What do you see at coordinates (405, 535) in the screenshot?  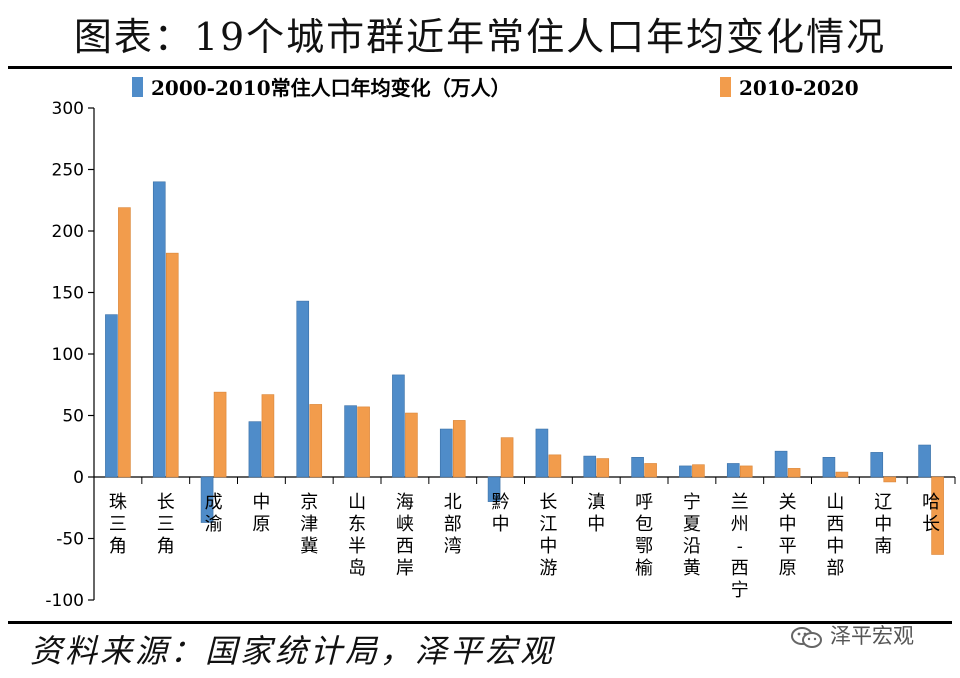 I see `category-label: 海峡西岸` at bounding box center [405, 535].